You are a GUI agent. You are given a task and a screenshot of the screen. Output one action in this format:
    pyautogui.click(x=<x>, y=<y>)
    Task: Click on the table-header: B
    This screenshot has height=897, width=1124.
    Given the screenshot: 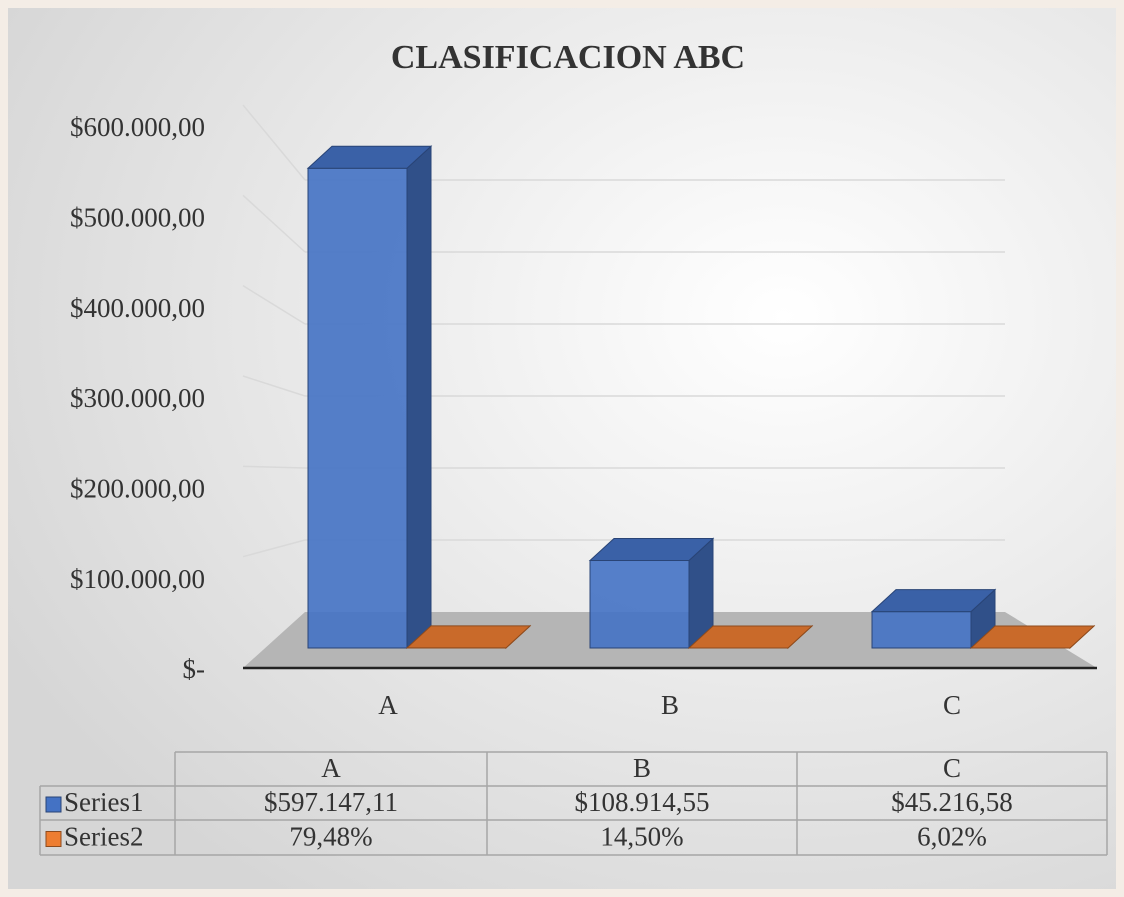 What is the action you would take?
    pyautogui.click(x=642, y=768)
    